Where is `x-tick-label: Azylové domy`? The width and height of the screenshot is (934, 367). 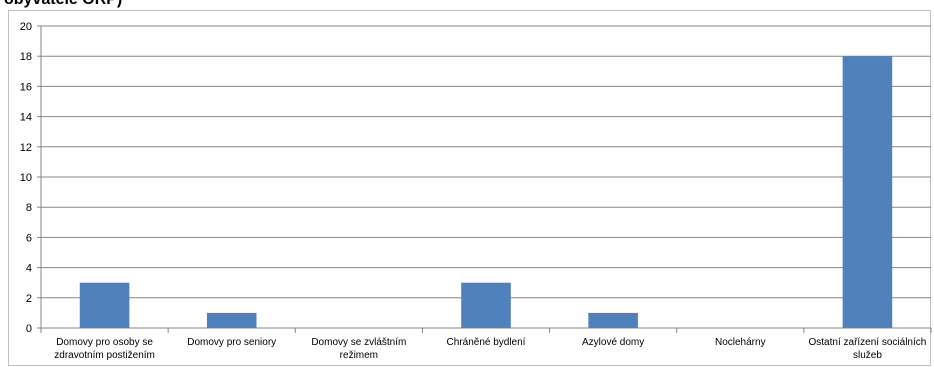
x-tick-label: Azylové domy is located at coordinates (613, 342).